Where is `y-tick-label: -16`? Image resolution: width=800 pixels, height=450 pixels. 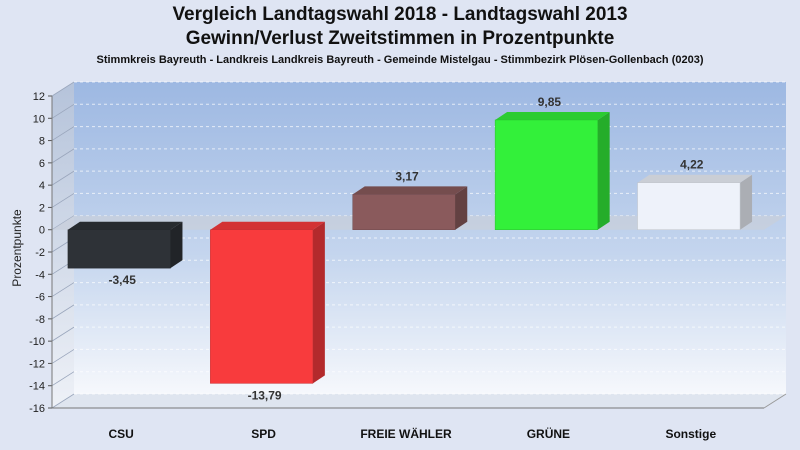
y-tick-label: -16 is located at coordinates (37, 409).